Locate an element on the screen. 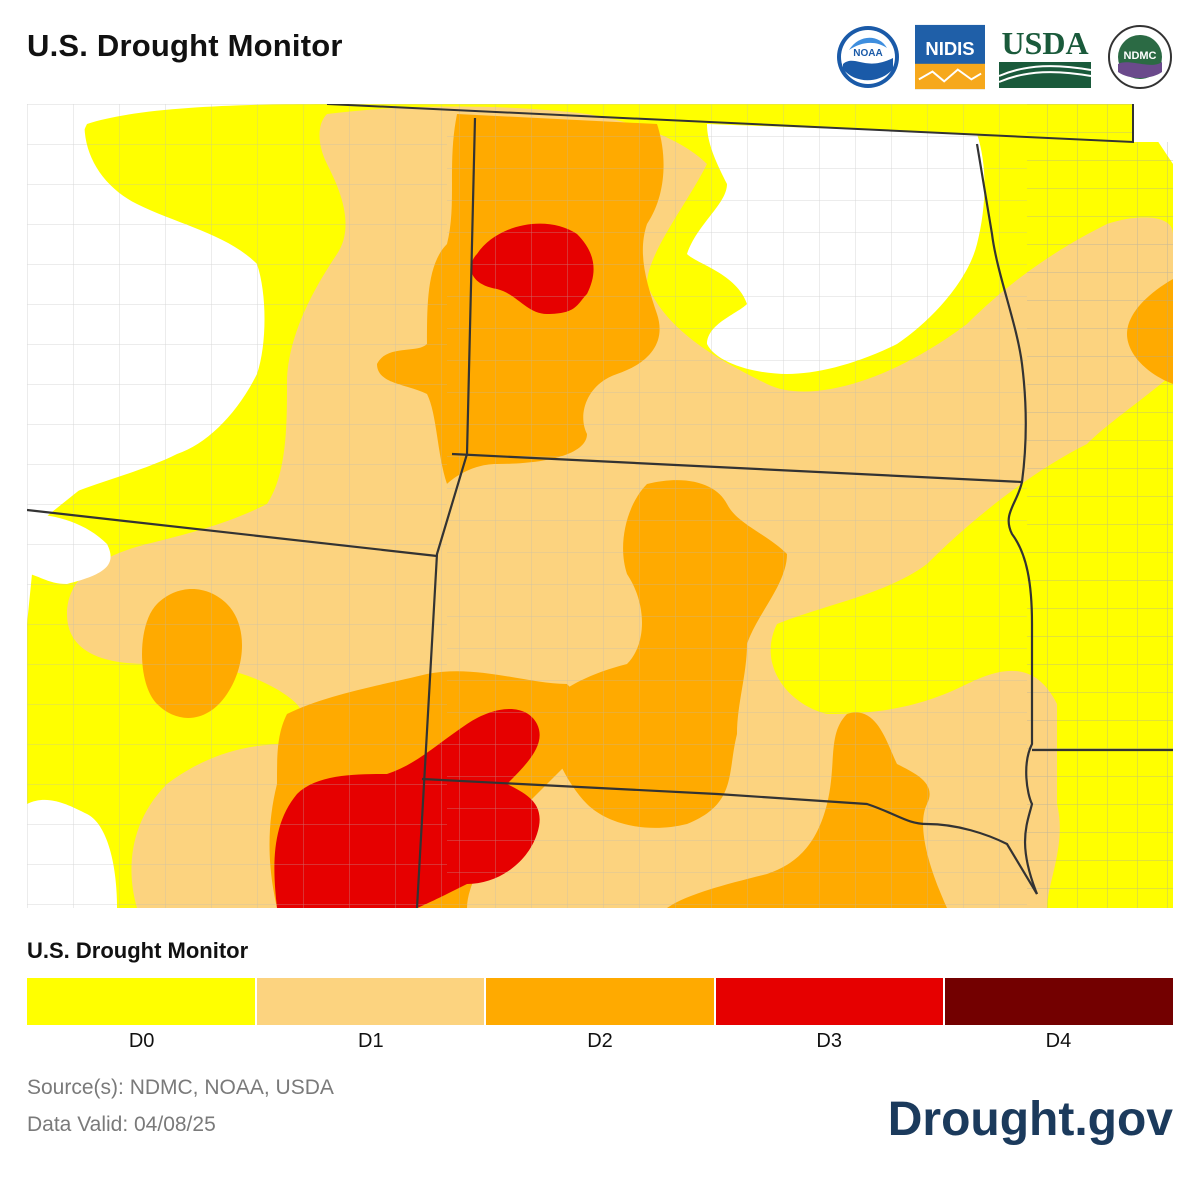  legend-swatch-d3 is located at coordinates (830, 1001).